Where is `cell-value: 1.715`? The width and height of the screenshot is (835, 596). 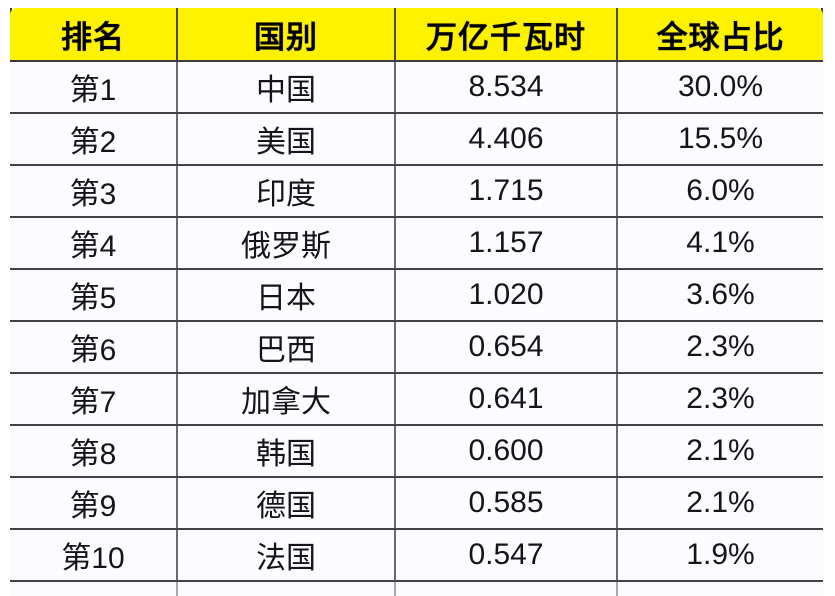 cell-value: 1.715 is located at coordinates (506, 191).